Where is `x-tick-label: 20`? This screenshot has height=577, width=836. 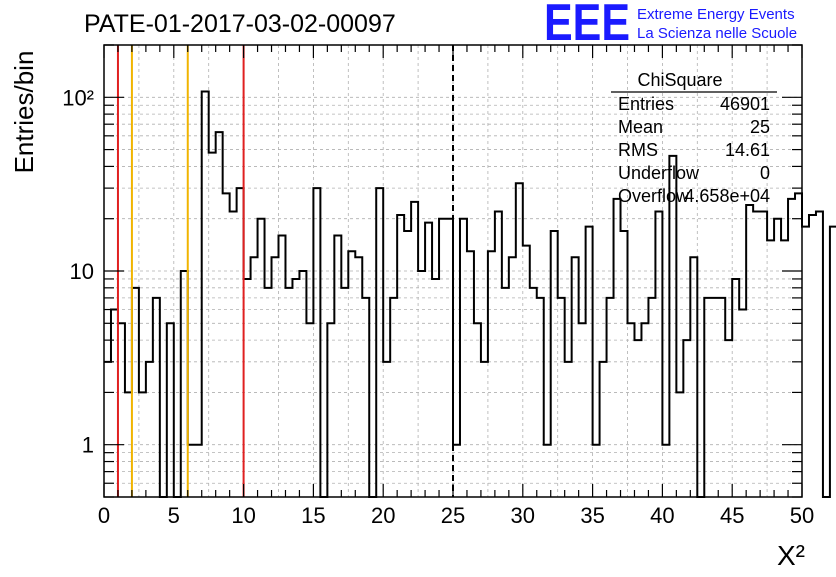
x-tick-label: 20 is located at coordinates (383, 515).